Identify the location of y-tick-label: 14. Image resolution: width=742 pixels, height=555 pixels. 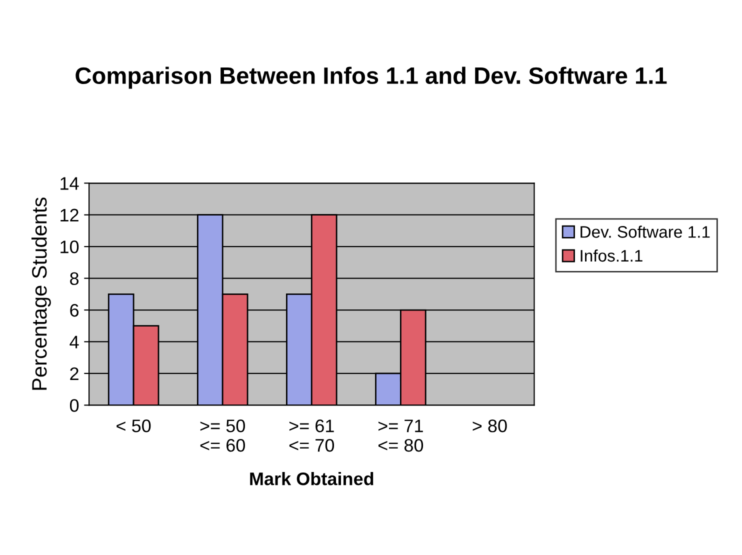
(69, 183).